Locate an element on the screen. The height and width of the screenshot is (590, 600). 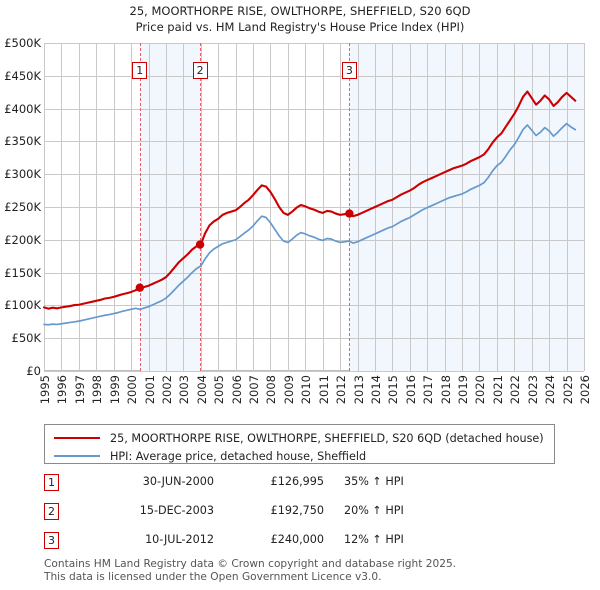
event-date: 10-JUL-2012 is located at coordinates (179, 539).